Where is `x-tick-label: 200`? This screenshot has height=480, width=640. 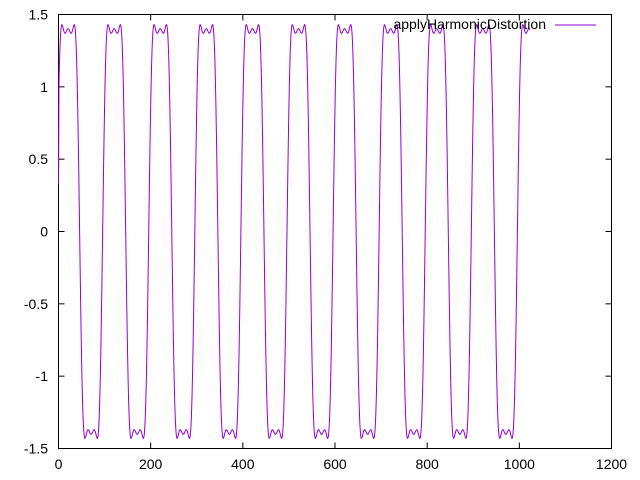
x-tick-label: 200 is located at coordinates (151, 464).